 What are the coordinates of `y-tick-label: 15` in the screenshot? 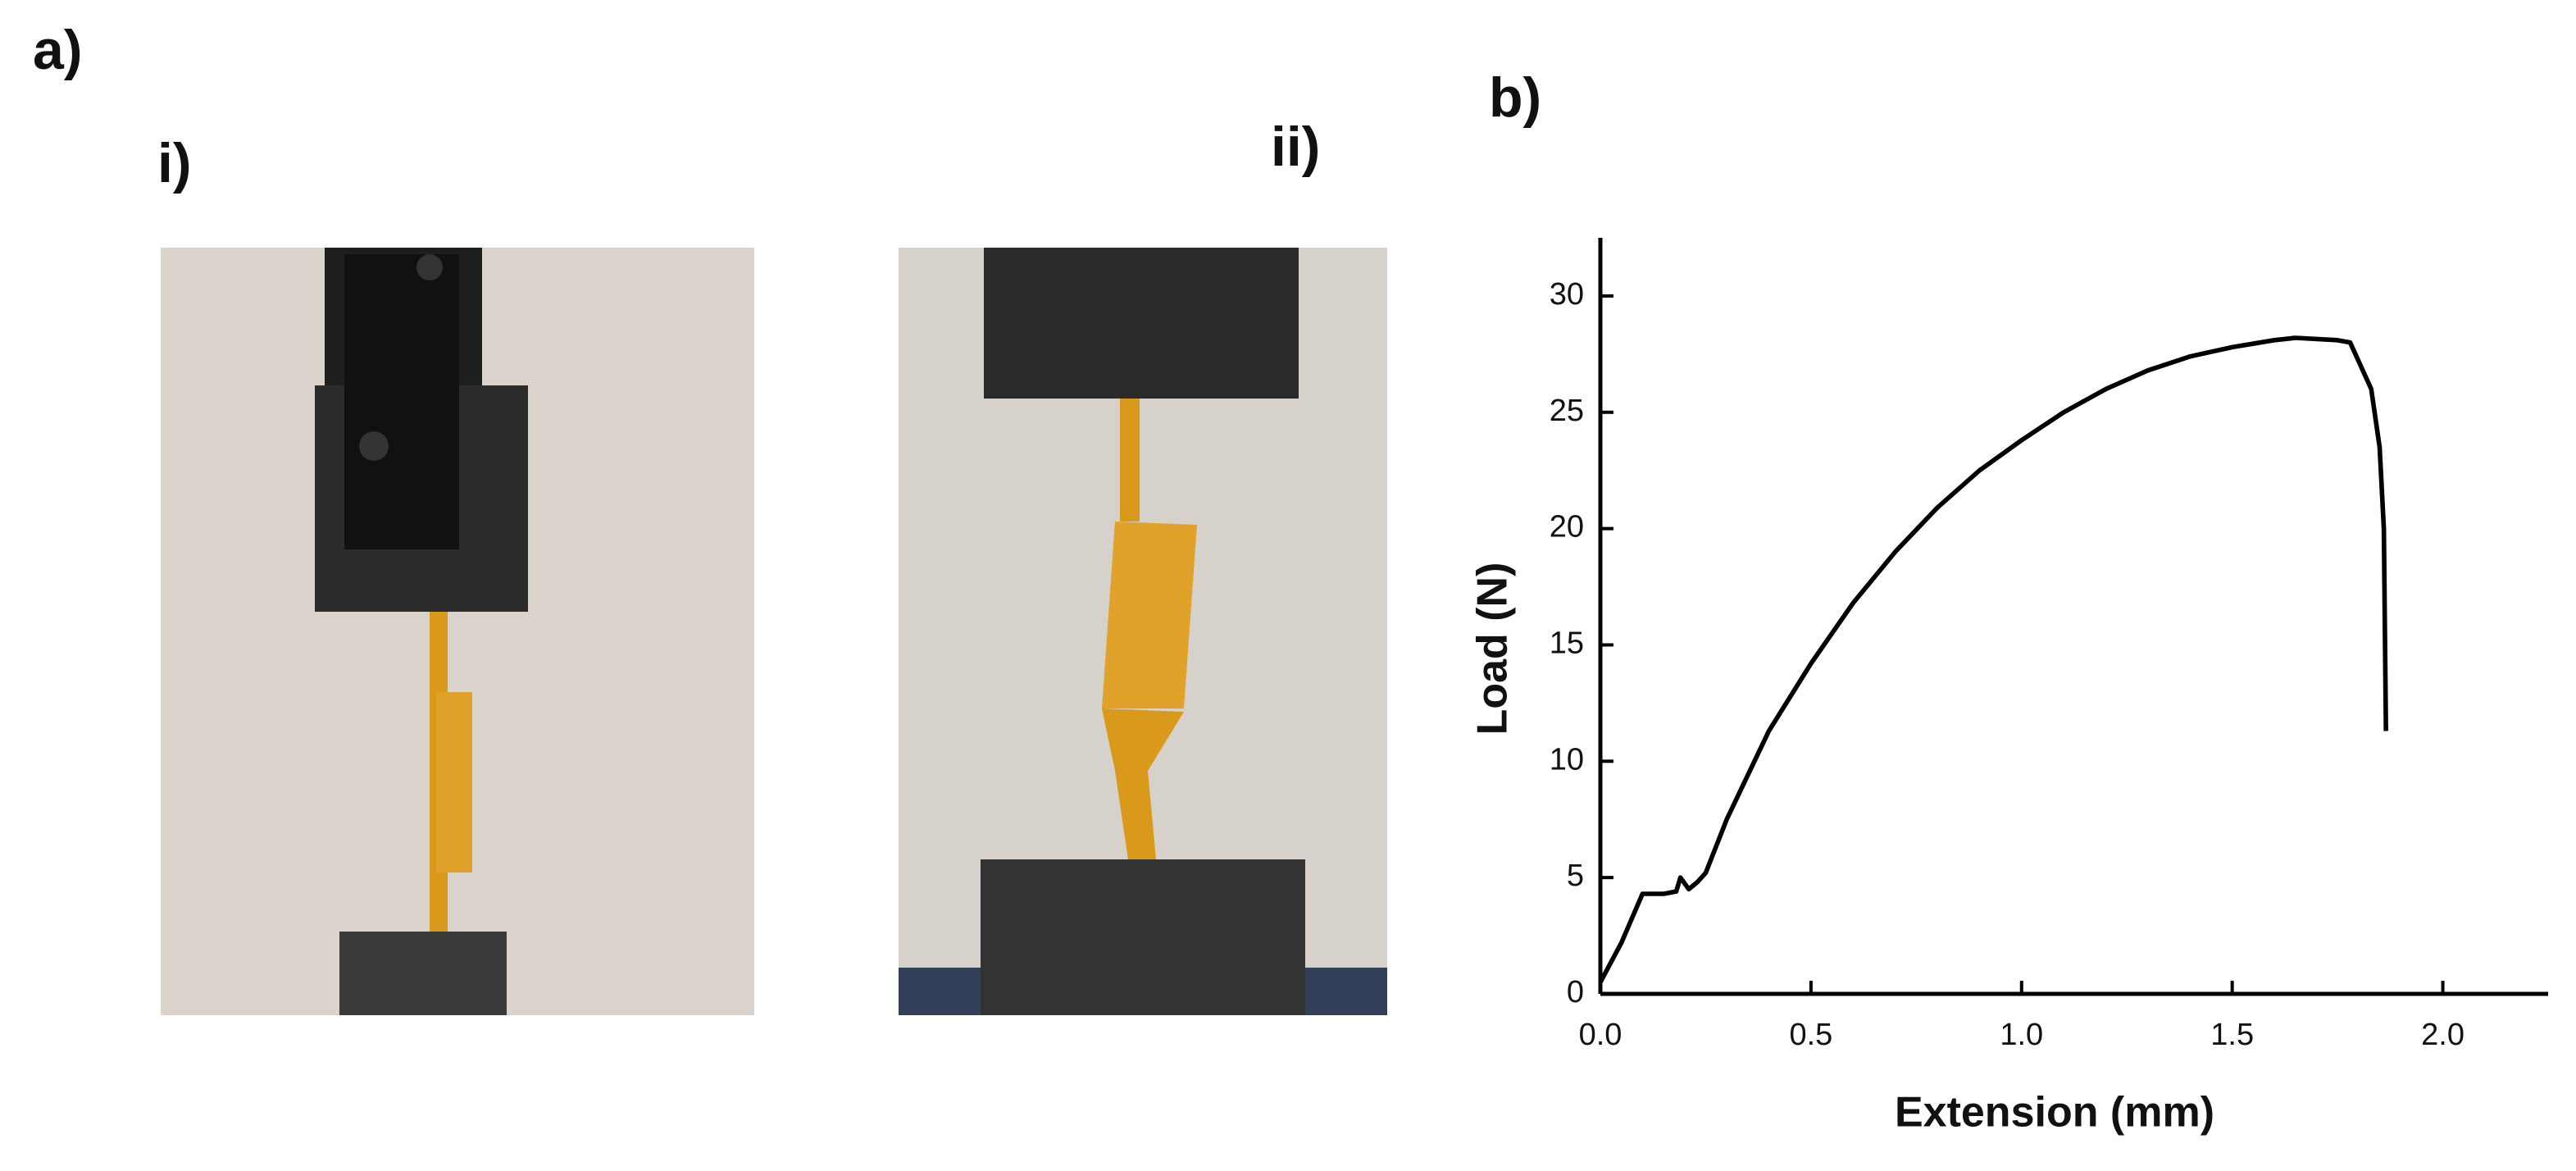 It's located at (1567, 643).